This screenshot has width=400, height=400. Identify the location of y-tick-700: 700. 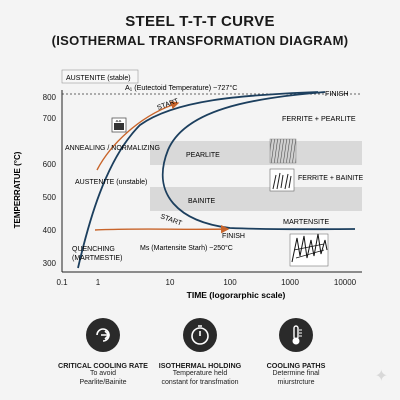
(50, 118).